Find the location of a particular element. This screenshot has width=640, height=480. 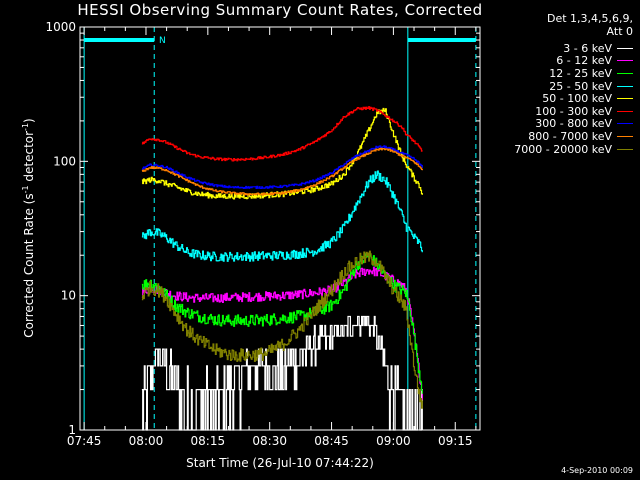

legend-label: 12 - 25 keV is located at coordinates (580, 73).